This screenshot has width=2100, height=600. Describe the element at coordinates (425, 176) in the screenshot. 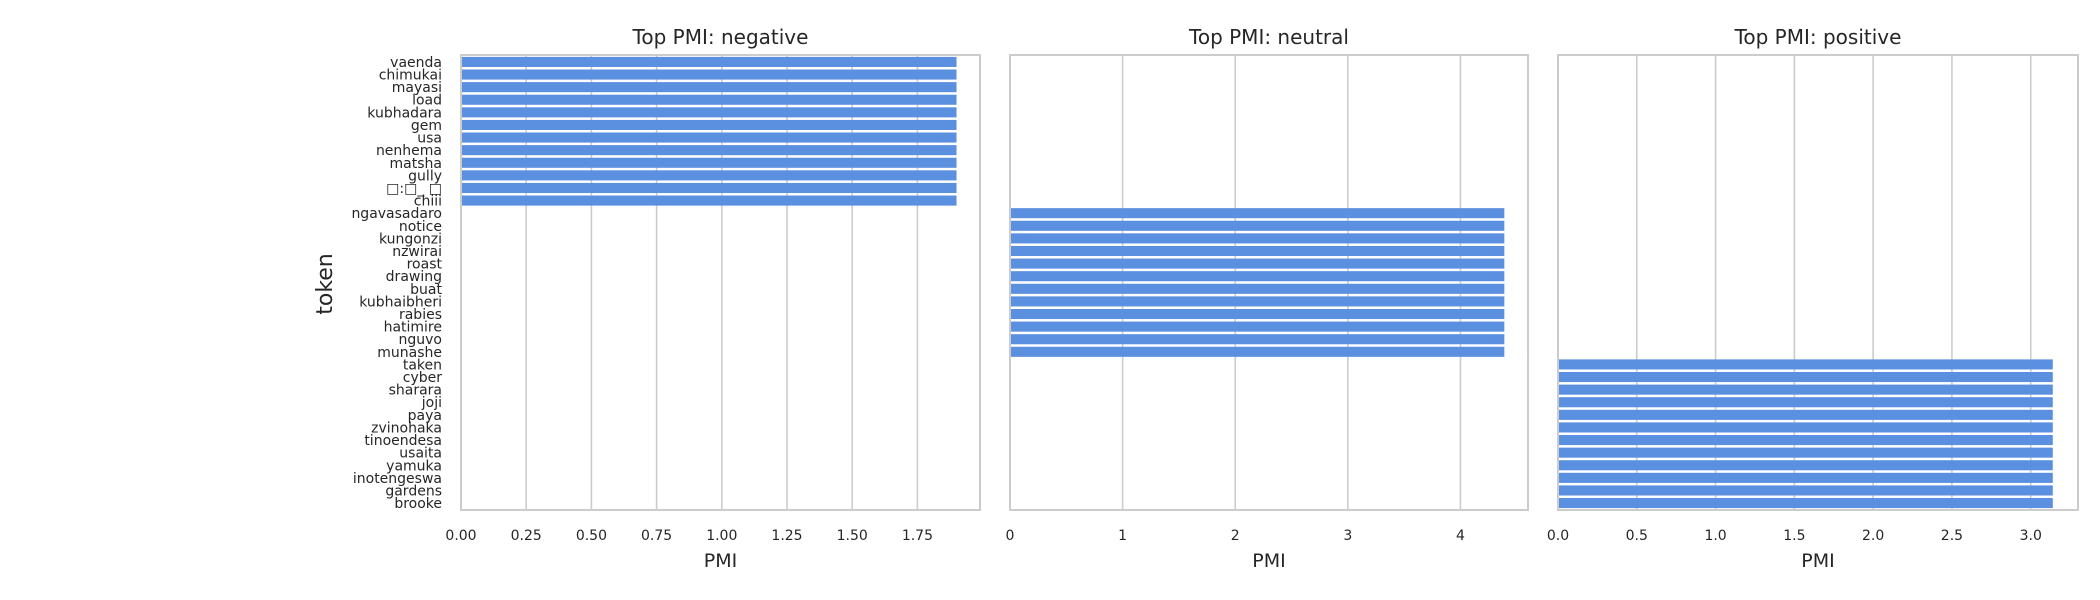

I see `category-label: gully` at that location.